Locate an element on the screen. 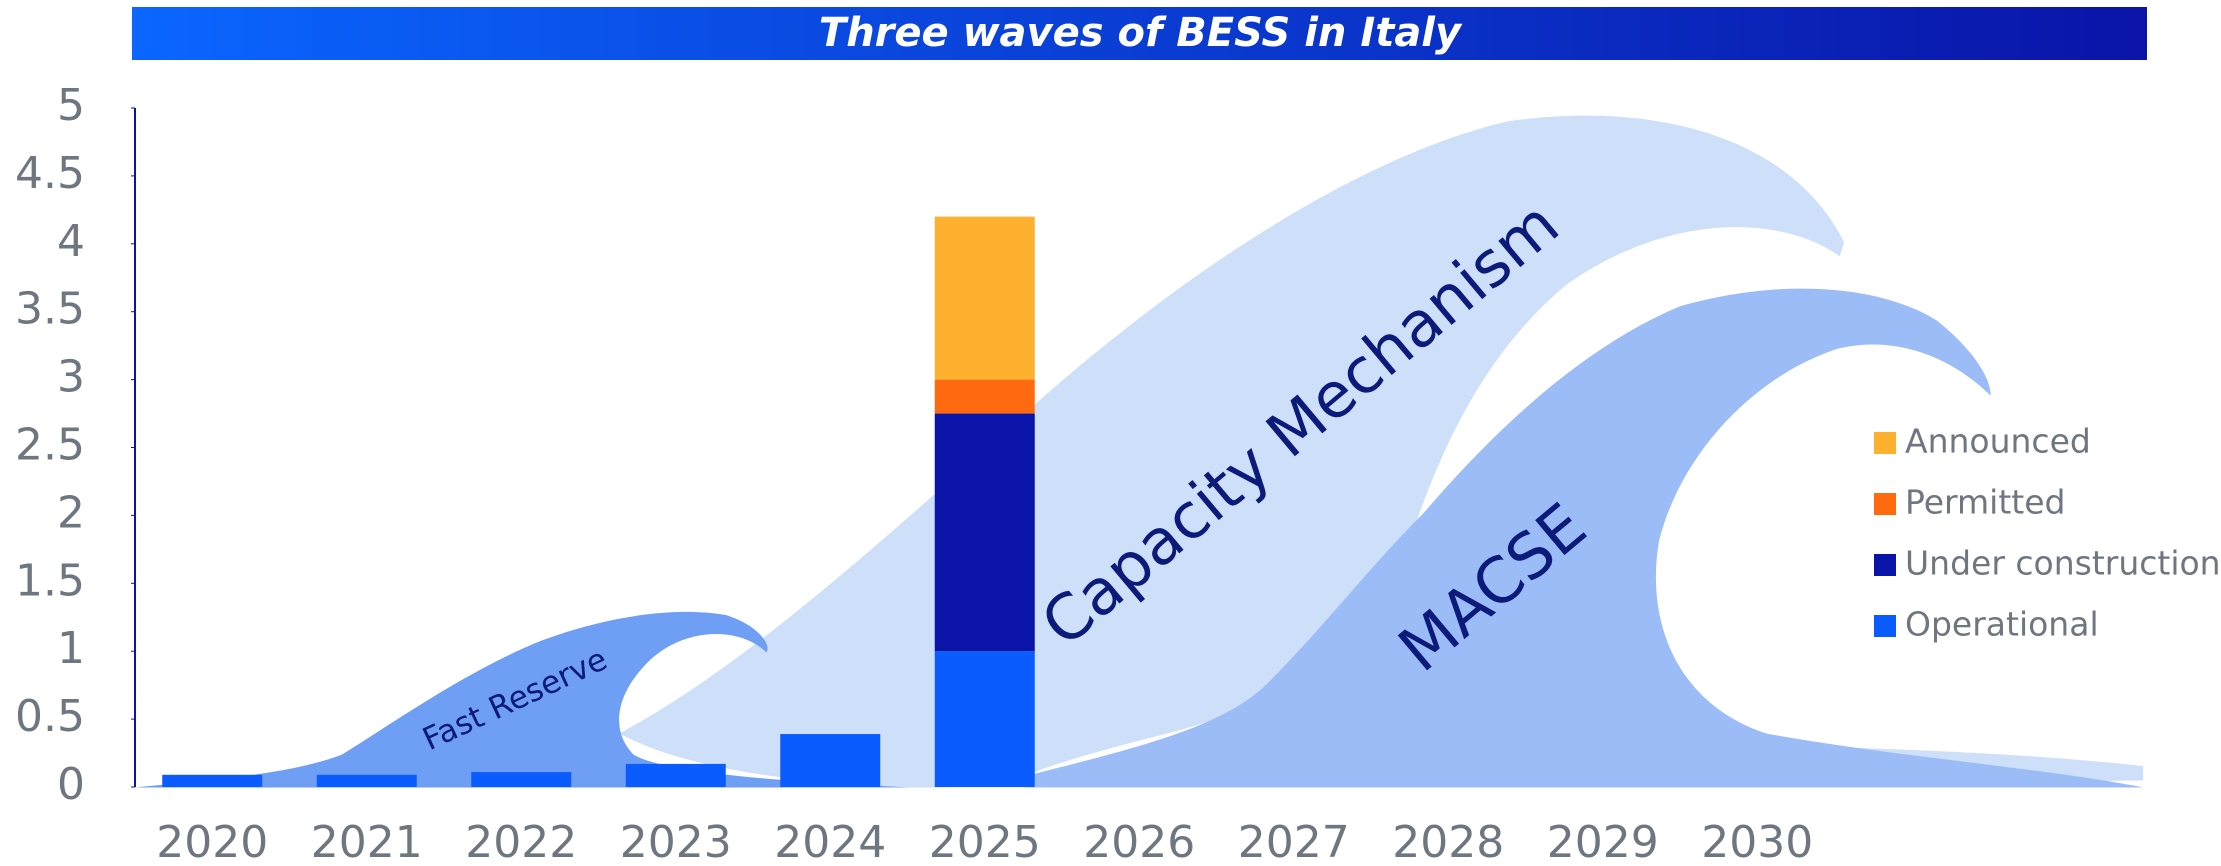 The image size is (2221, 866). y-tick-label: 5 is located at coordinates (71, 105).